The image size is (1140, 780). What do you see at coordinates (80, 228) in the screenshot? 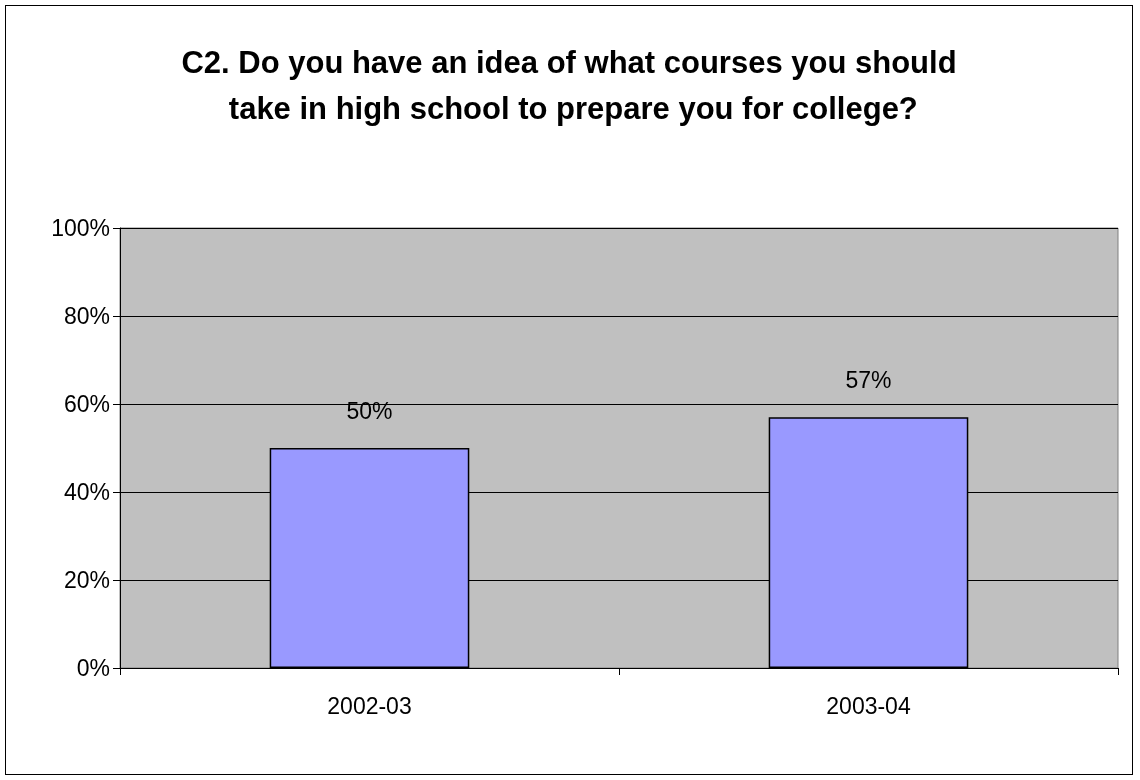
I see `y-tick-label: 100%` at bounding box center [80, 228].